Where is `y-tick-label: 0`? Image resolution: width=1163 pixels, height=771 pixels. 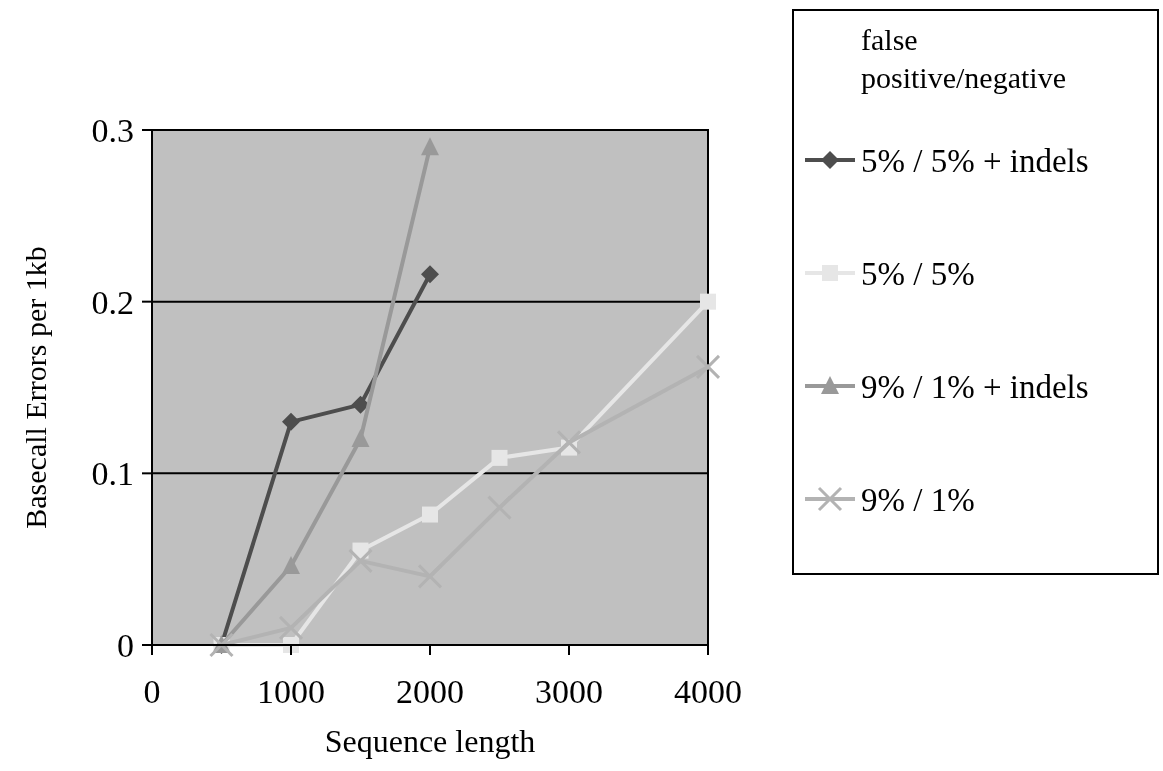 y-tick-label: 0 is located at coordinates (125, 645).